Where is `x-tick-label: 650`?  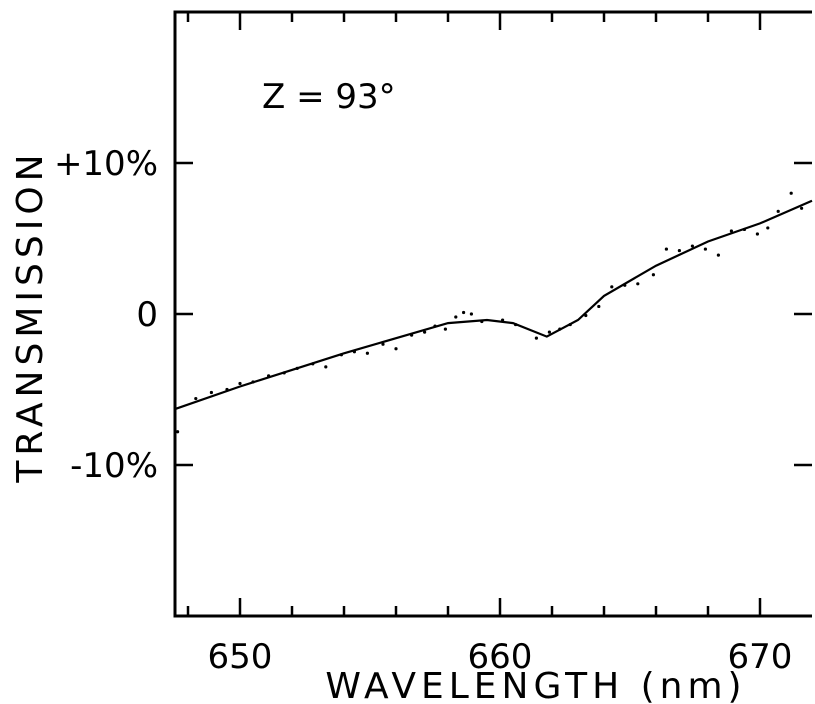
x-tick-label: 650 is located at coordinates (240, 657).